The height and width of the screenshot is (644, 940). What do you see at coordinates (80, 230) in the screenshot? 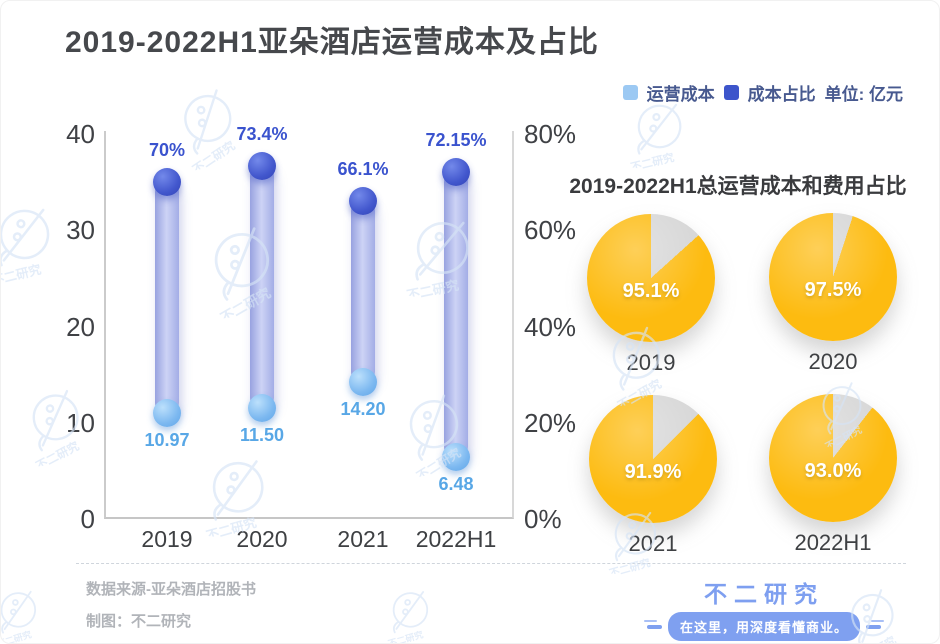
I see `y-axis-tick-left: 30` at bounding box center [80, 230].